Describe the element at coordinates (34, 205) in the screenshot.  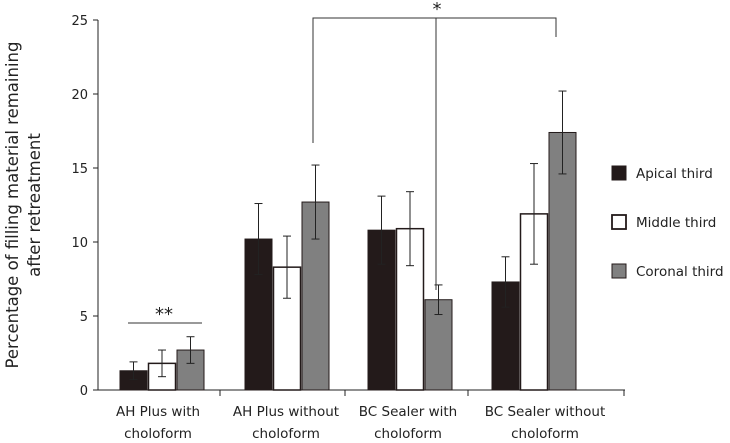
I see `y-axis-title-line-2: after retreatment` at that location.